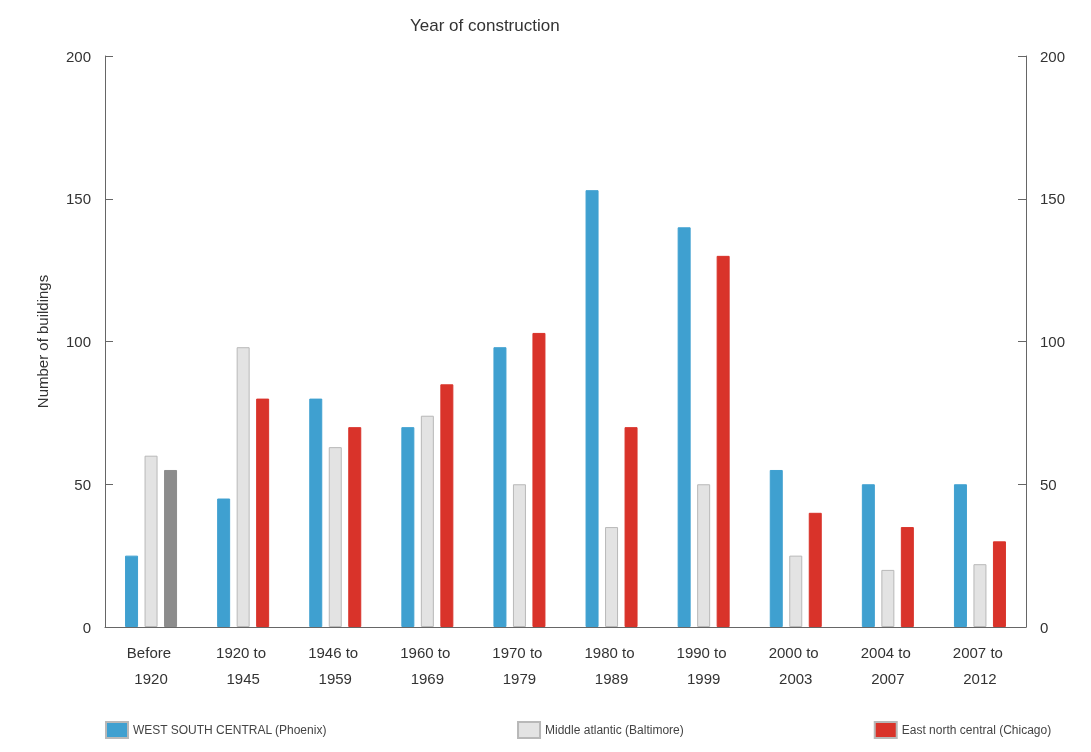  What do you see at coordinates (1053, 199) in the screenshot?
I see `y2-tick-label: 150` at bounding box center [1053, 199].